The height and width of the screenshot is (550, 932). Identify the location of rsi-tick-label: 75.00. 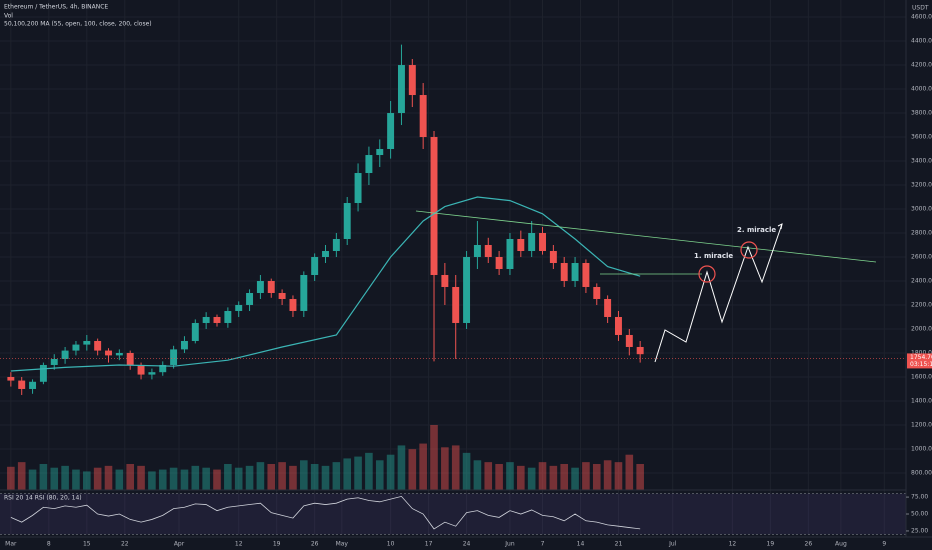
(919, 497).